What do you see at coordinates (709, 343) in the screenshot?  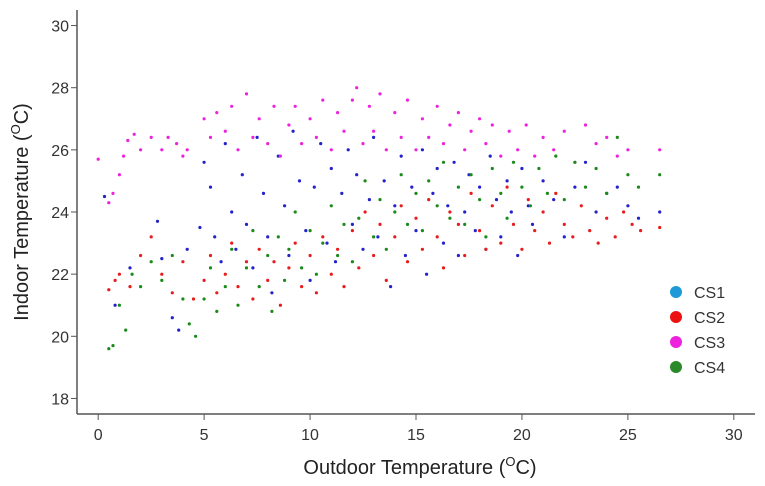 I see `legend-label-cs3: CS3` at bounding box center [709, 343].